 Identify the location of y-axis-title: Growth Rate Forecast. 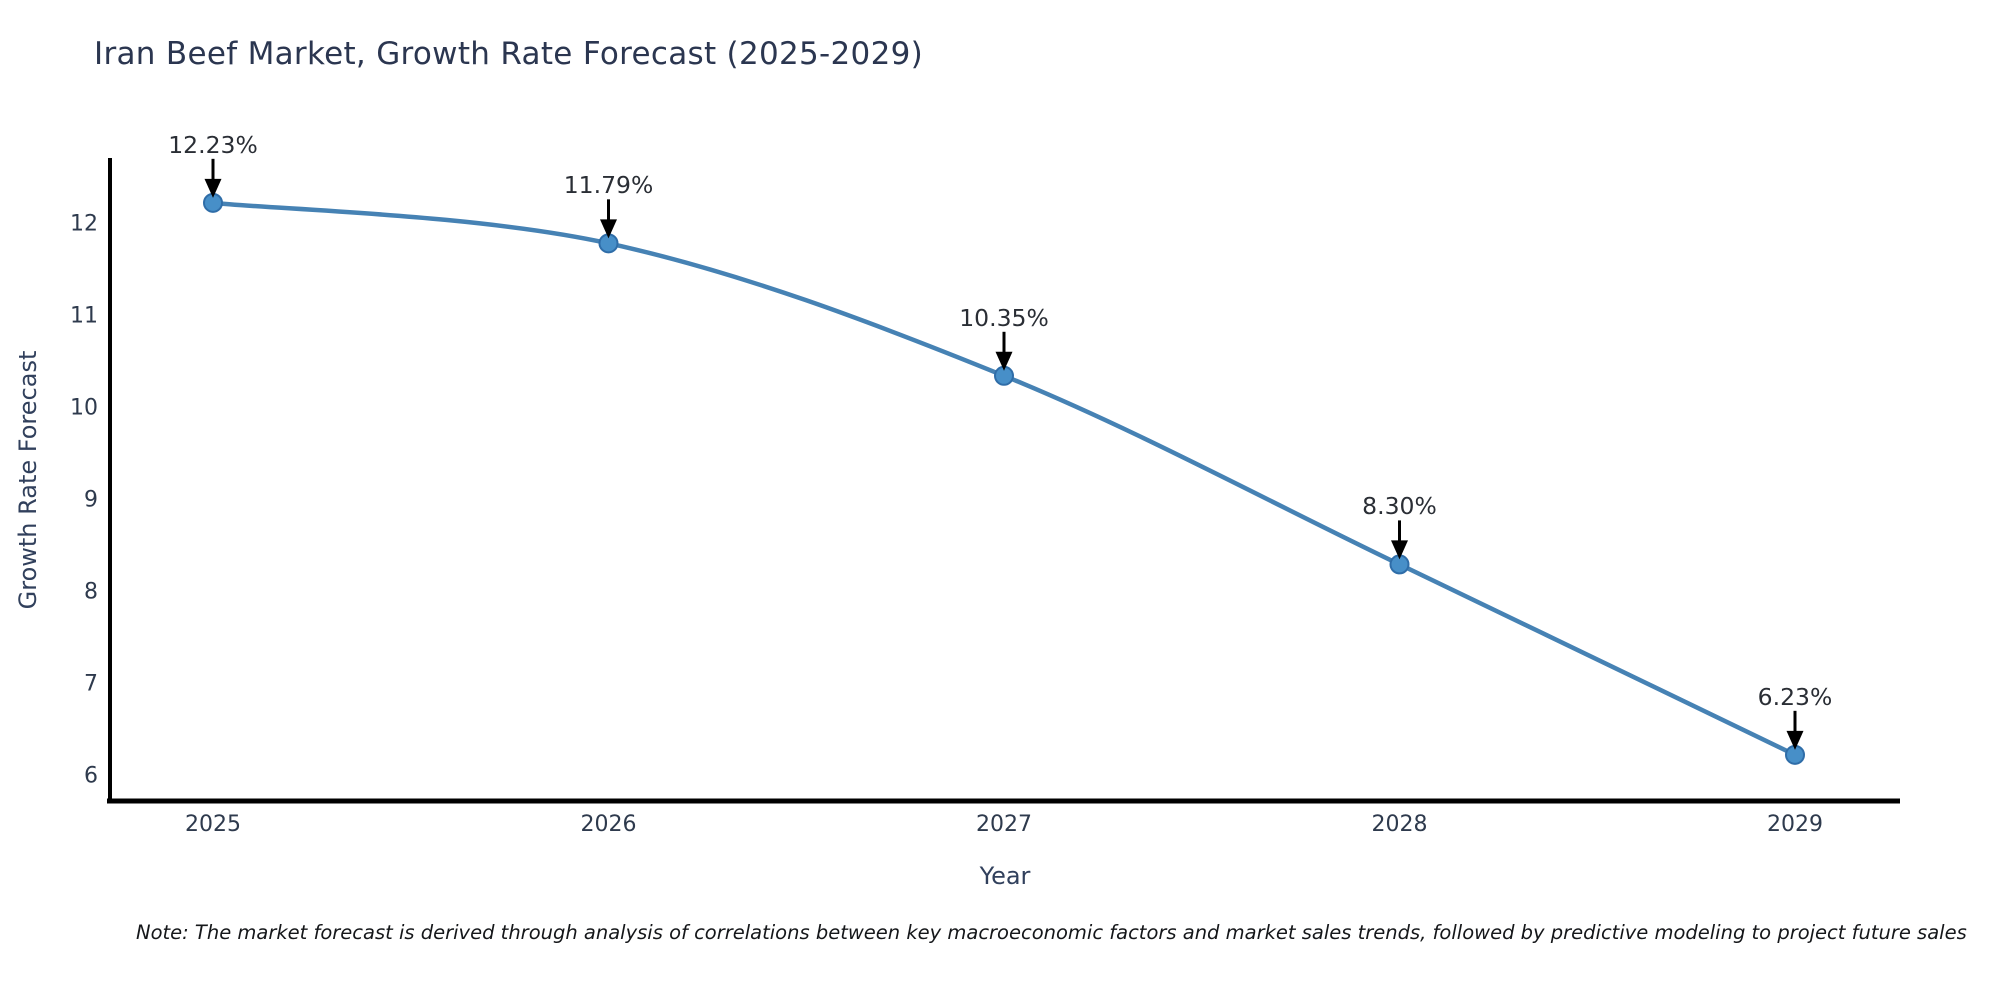
(28, 479).